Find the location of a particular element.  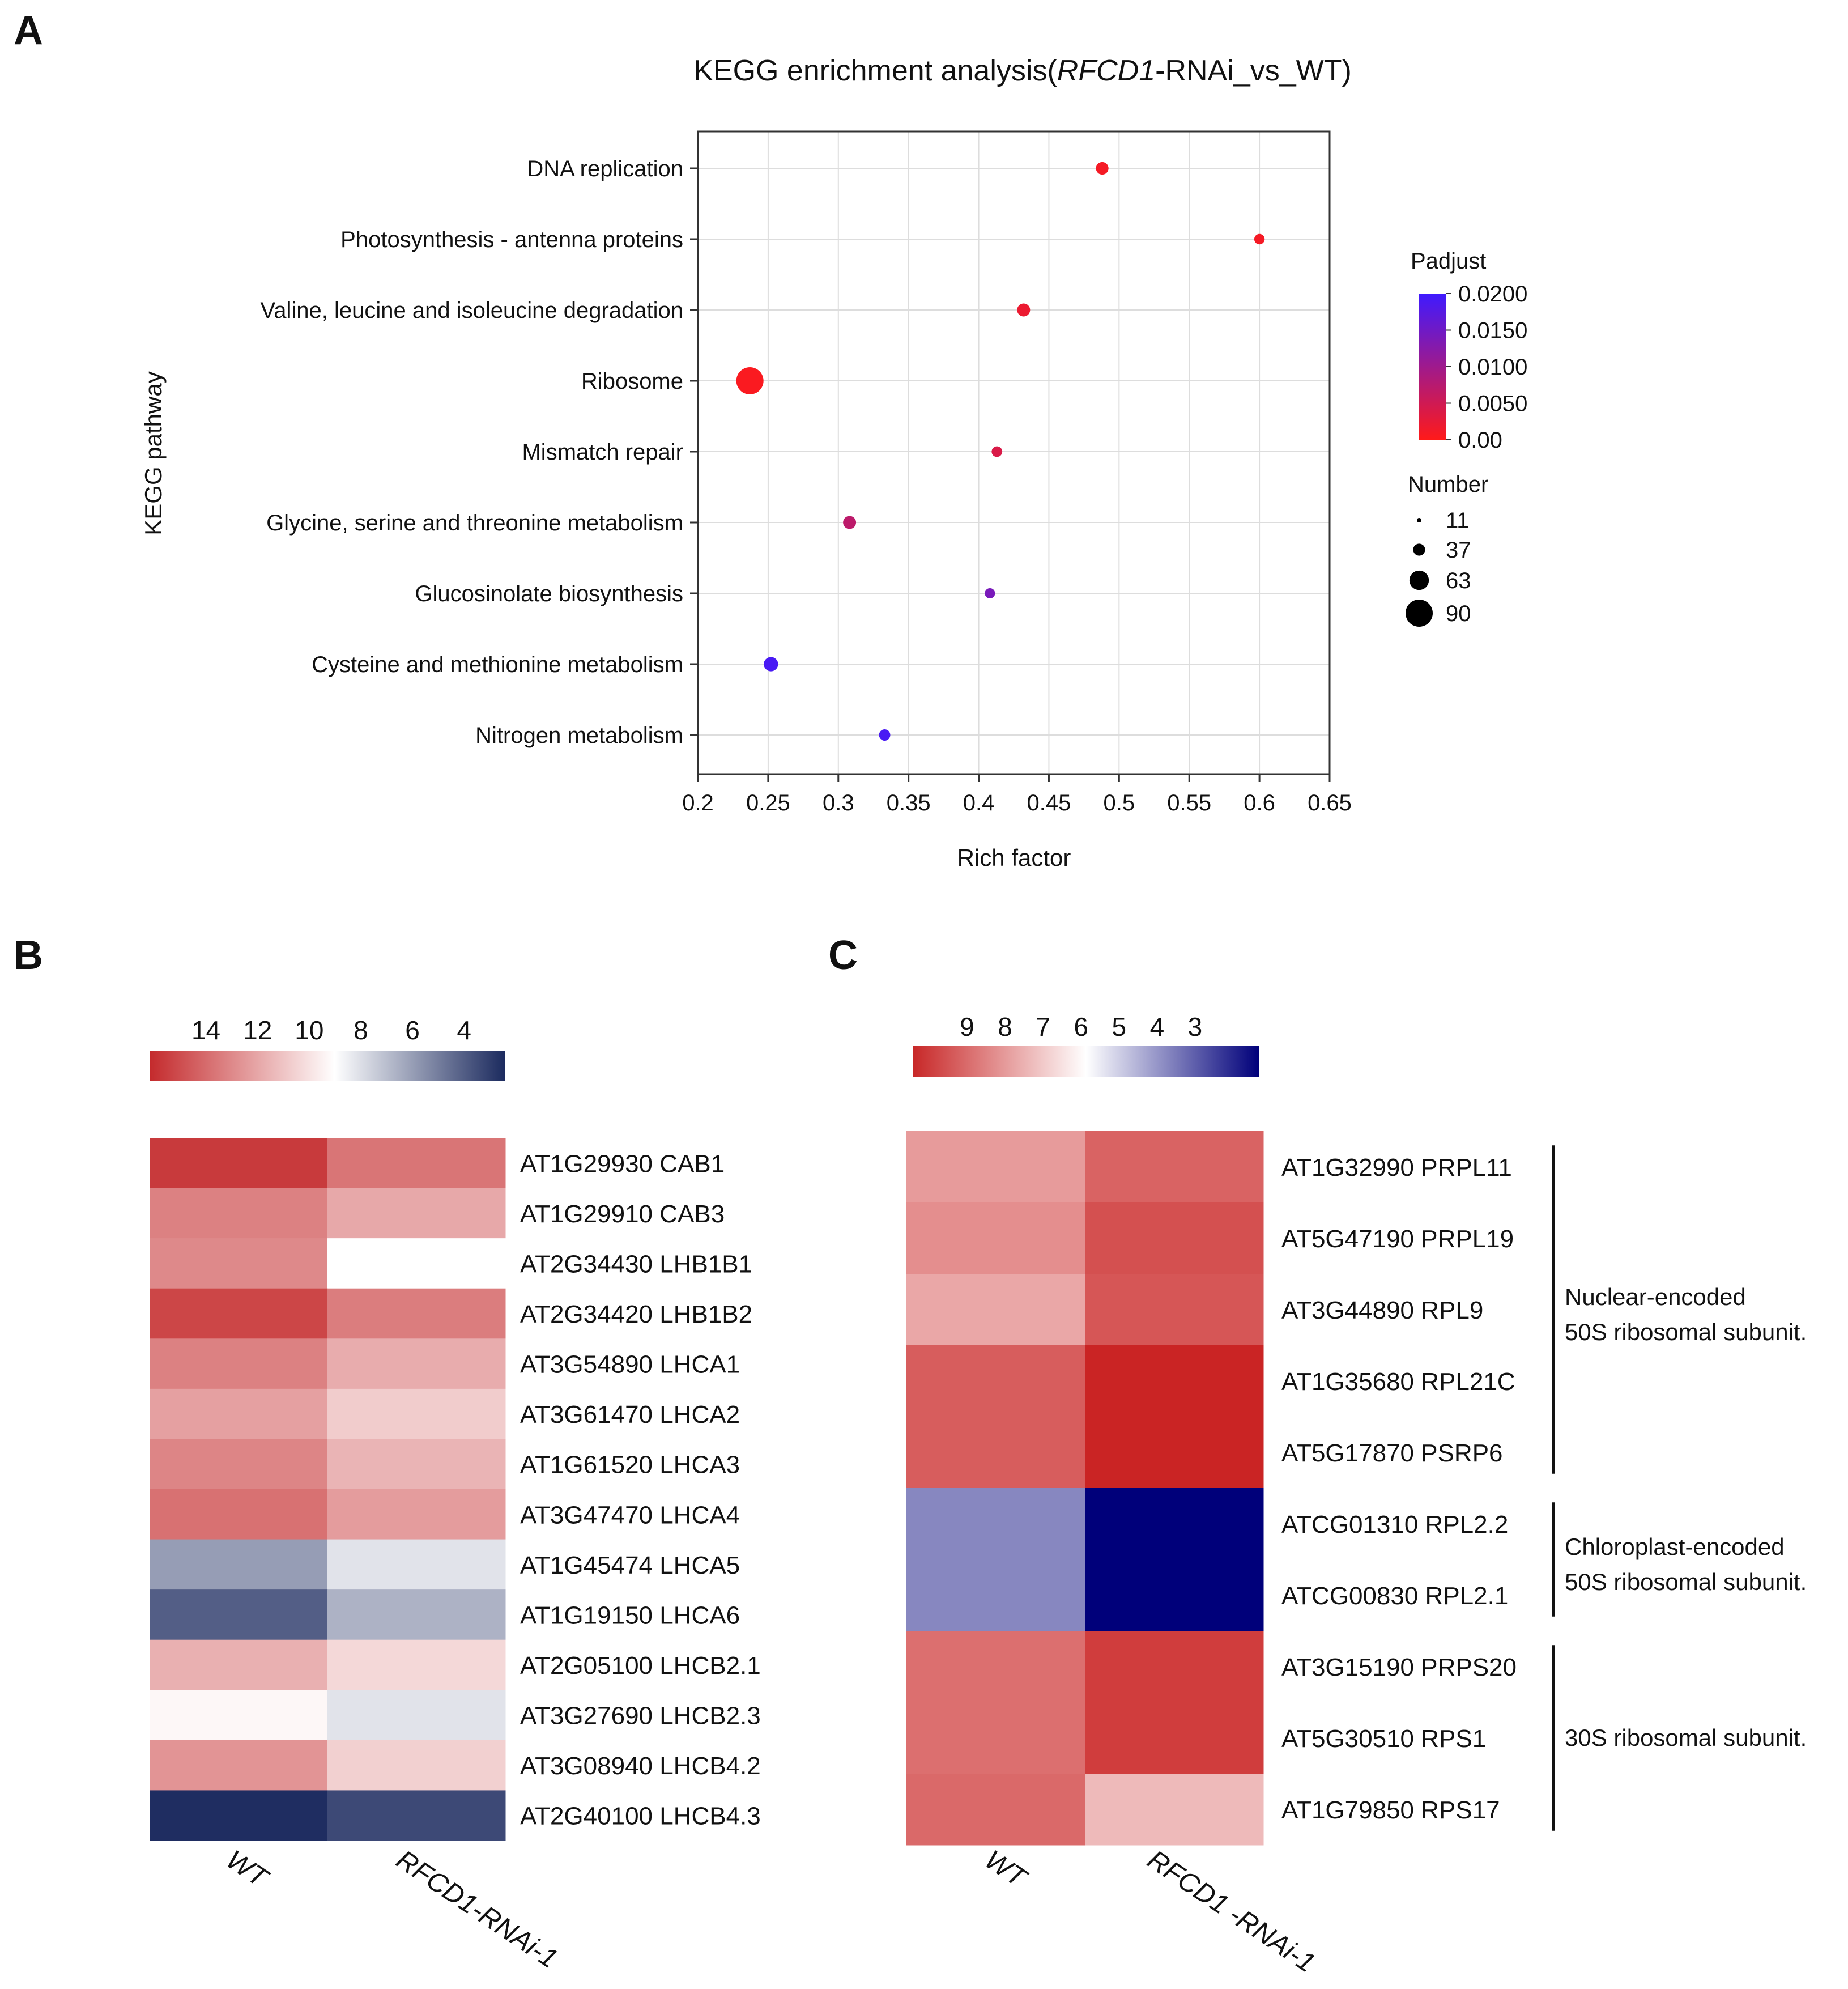

group-label: 30S ribosomal subunit. is located at coordinates (1686, 1737).